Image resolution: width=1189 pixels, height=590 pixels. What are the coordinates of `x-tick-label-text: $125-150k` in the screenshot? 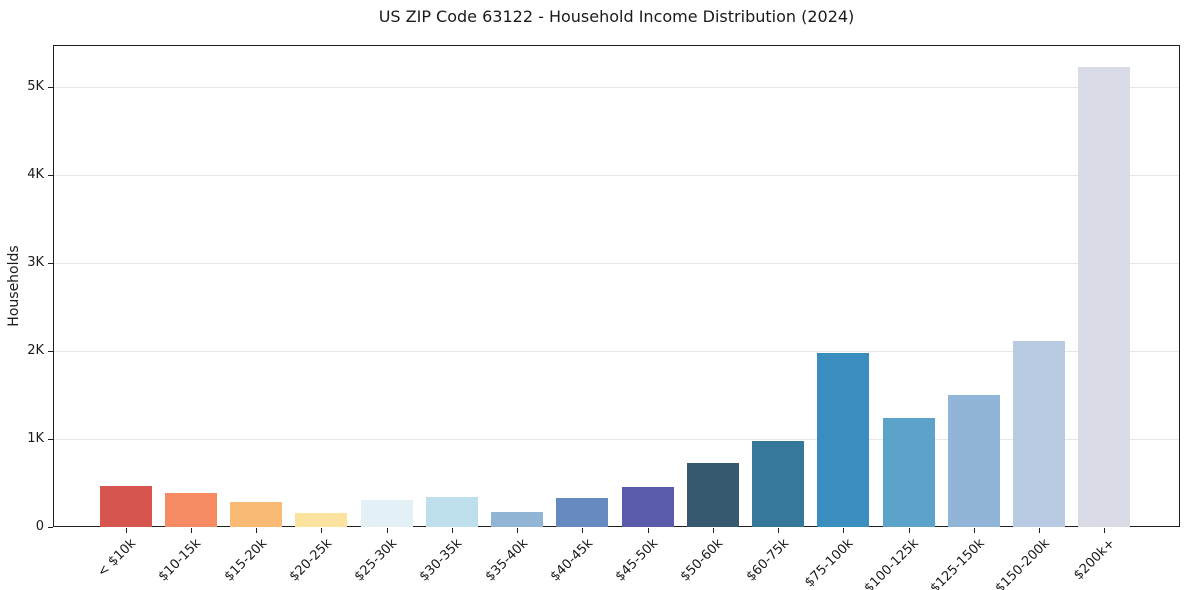 It's located at (957, 563).